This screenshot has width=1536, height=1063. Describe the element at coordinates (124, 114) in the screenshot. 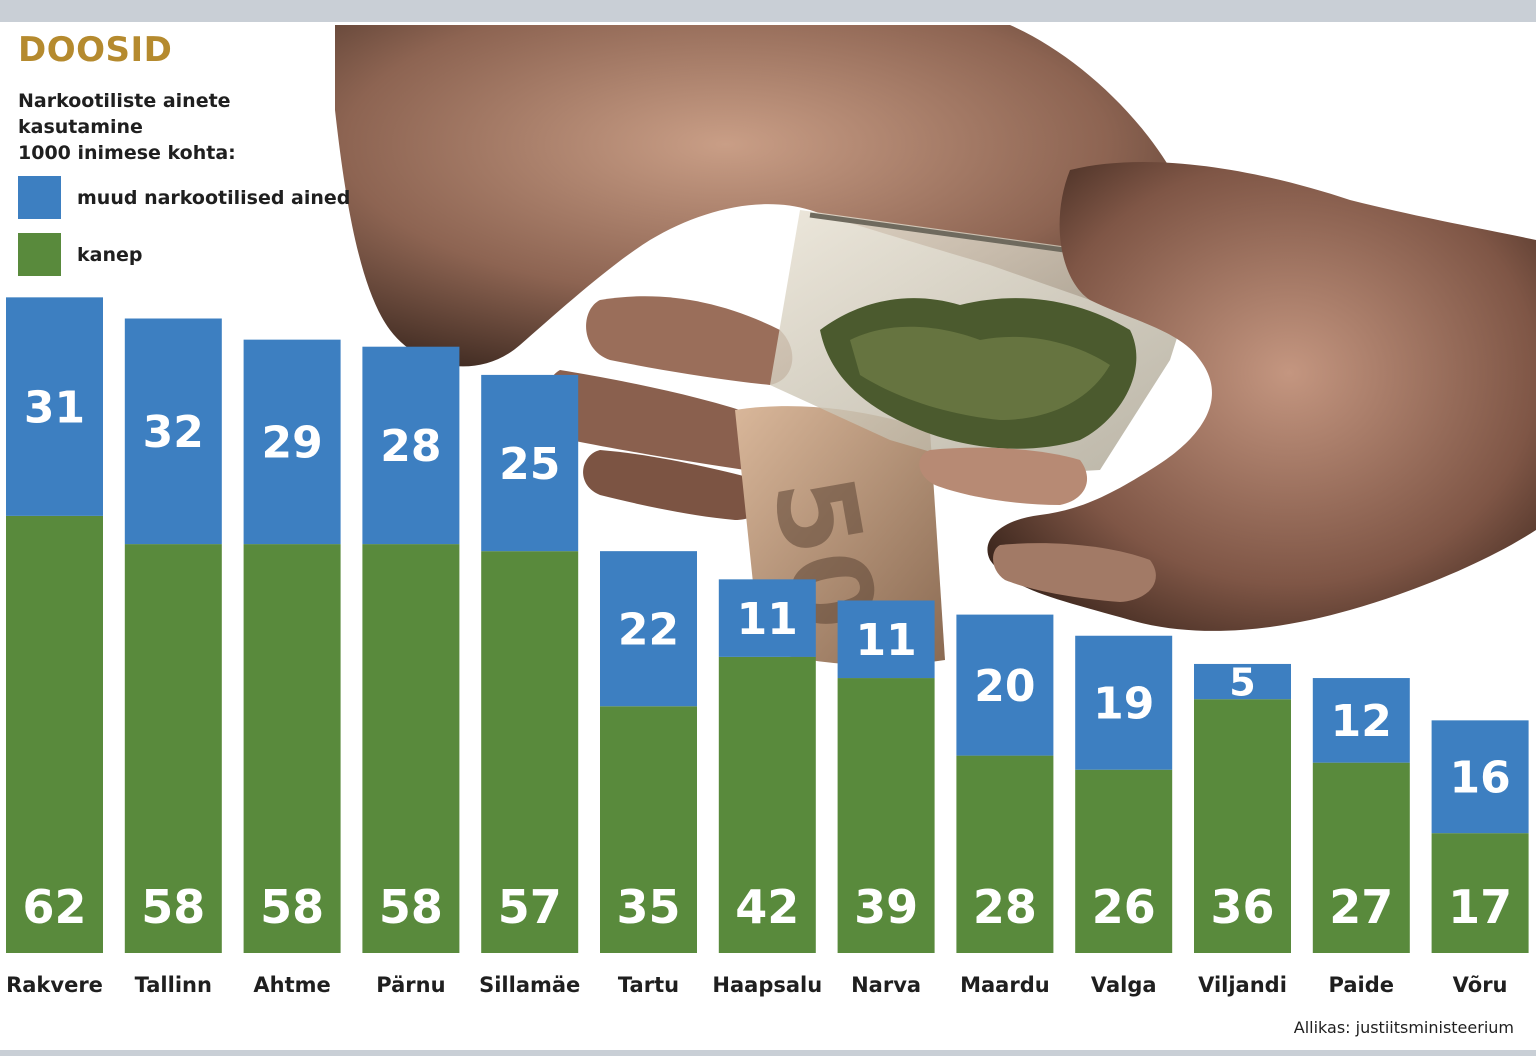

I see `subtitle-line-1: Narkootiliste ainete kasutamine` at that location.